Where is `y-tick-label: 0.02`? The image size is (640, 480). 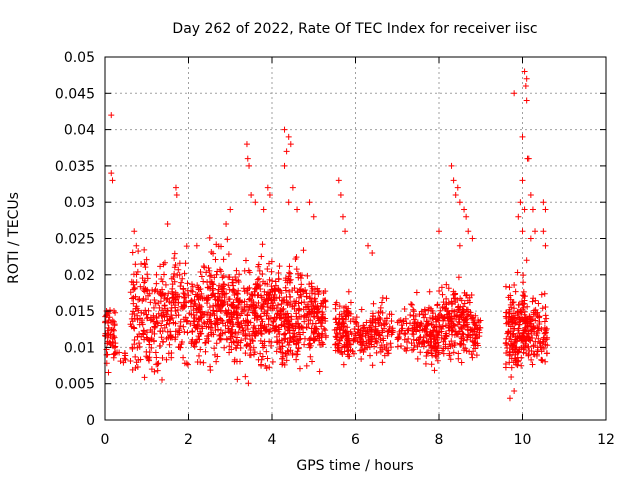
y-tick-label: 0.02 is located at coordinates (79, 276).